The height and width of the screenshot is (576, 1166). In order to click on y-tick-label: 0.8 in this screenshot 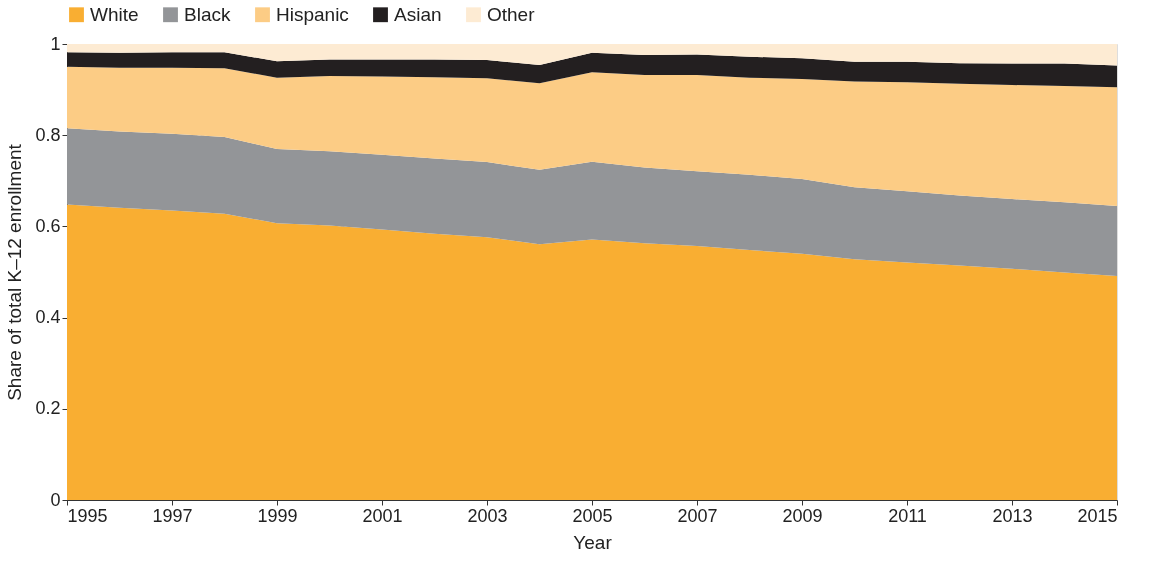, I will do `click(48, 134)`.